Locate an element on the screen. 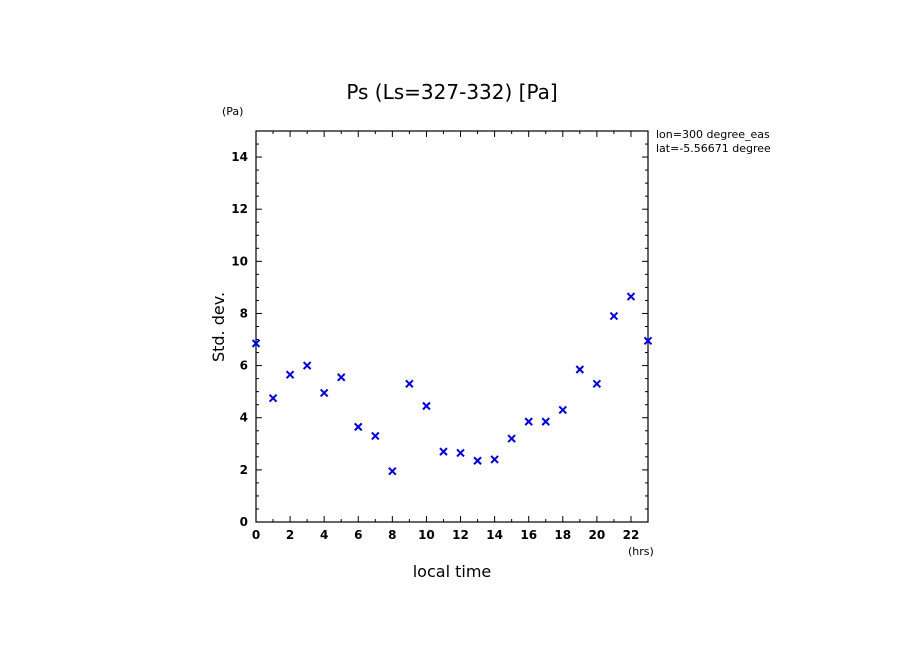 This screenshot has width=904, height=654. x-tick-label: 18 is located at coordinates (562, 535).